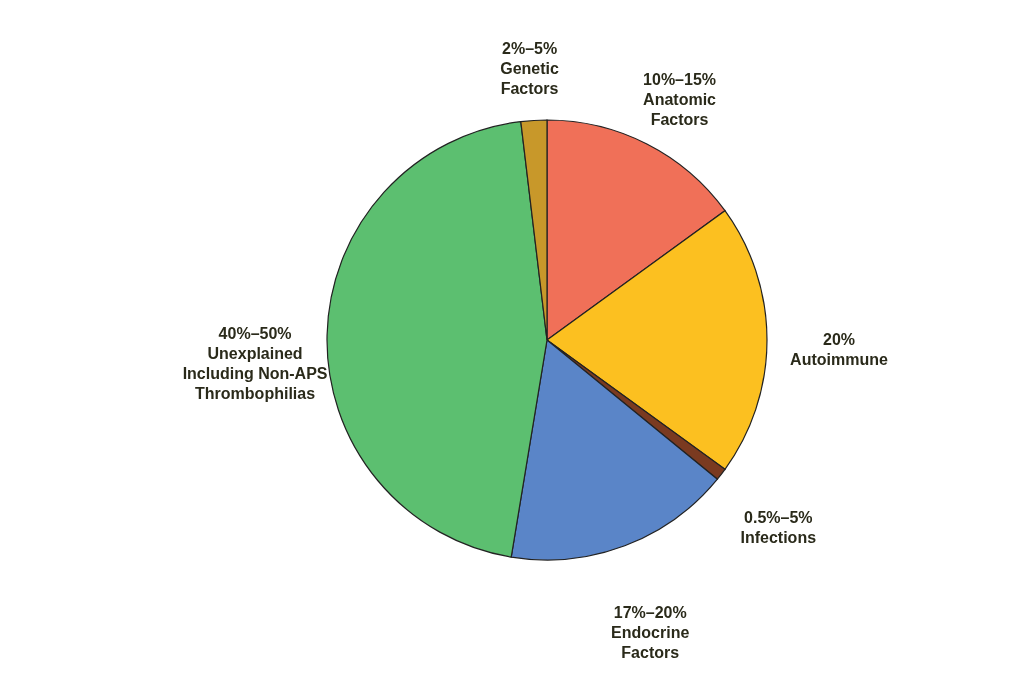 The width and height of the screenshot is (1034, 698). Describe the element at coordinates (839, 349) in the screenshot. I see `slice-label: 20% Autoimmune` at that location.